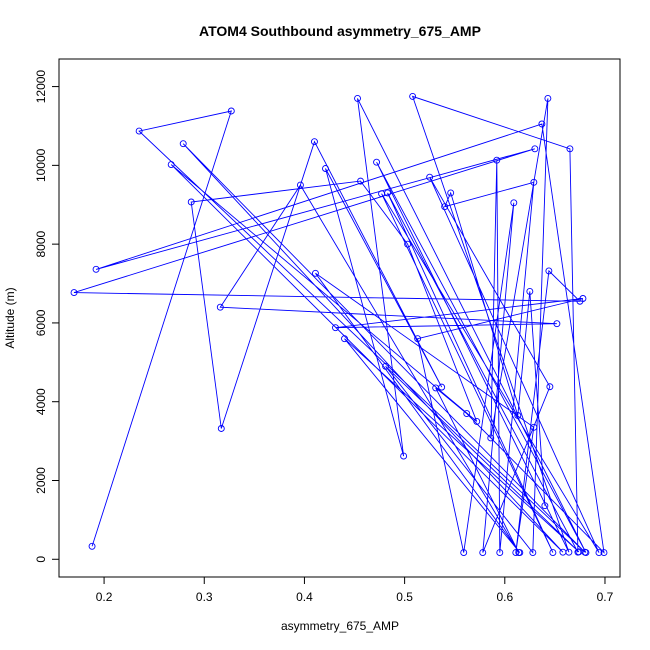  Describe the element at coordinates (504, 597) in the screenshot. I see `x-tick-label: 0.6` at that location.